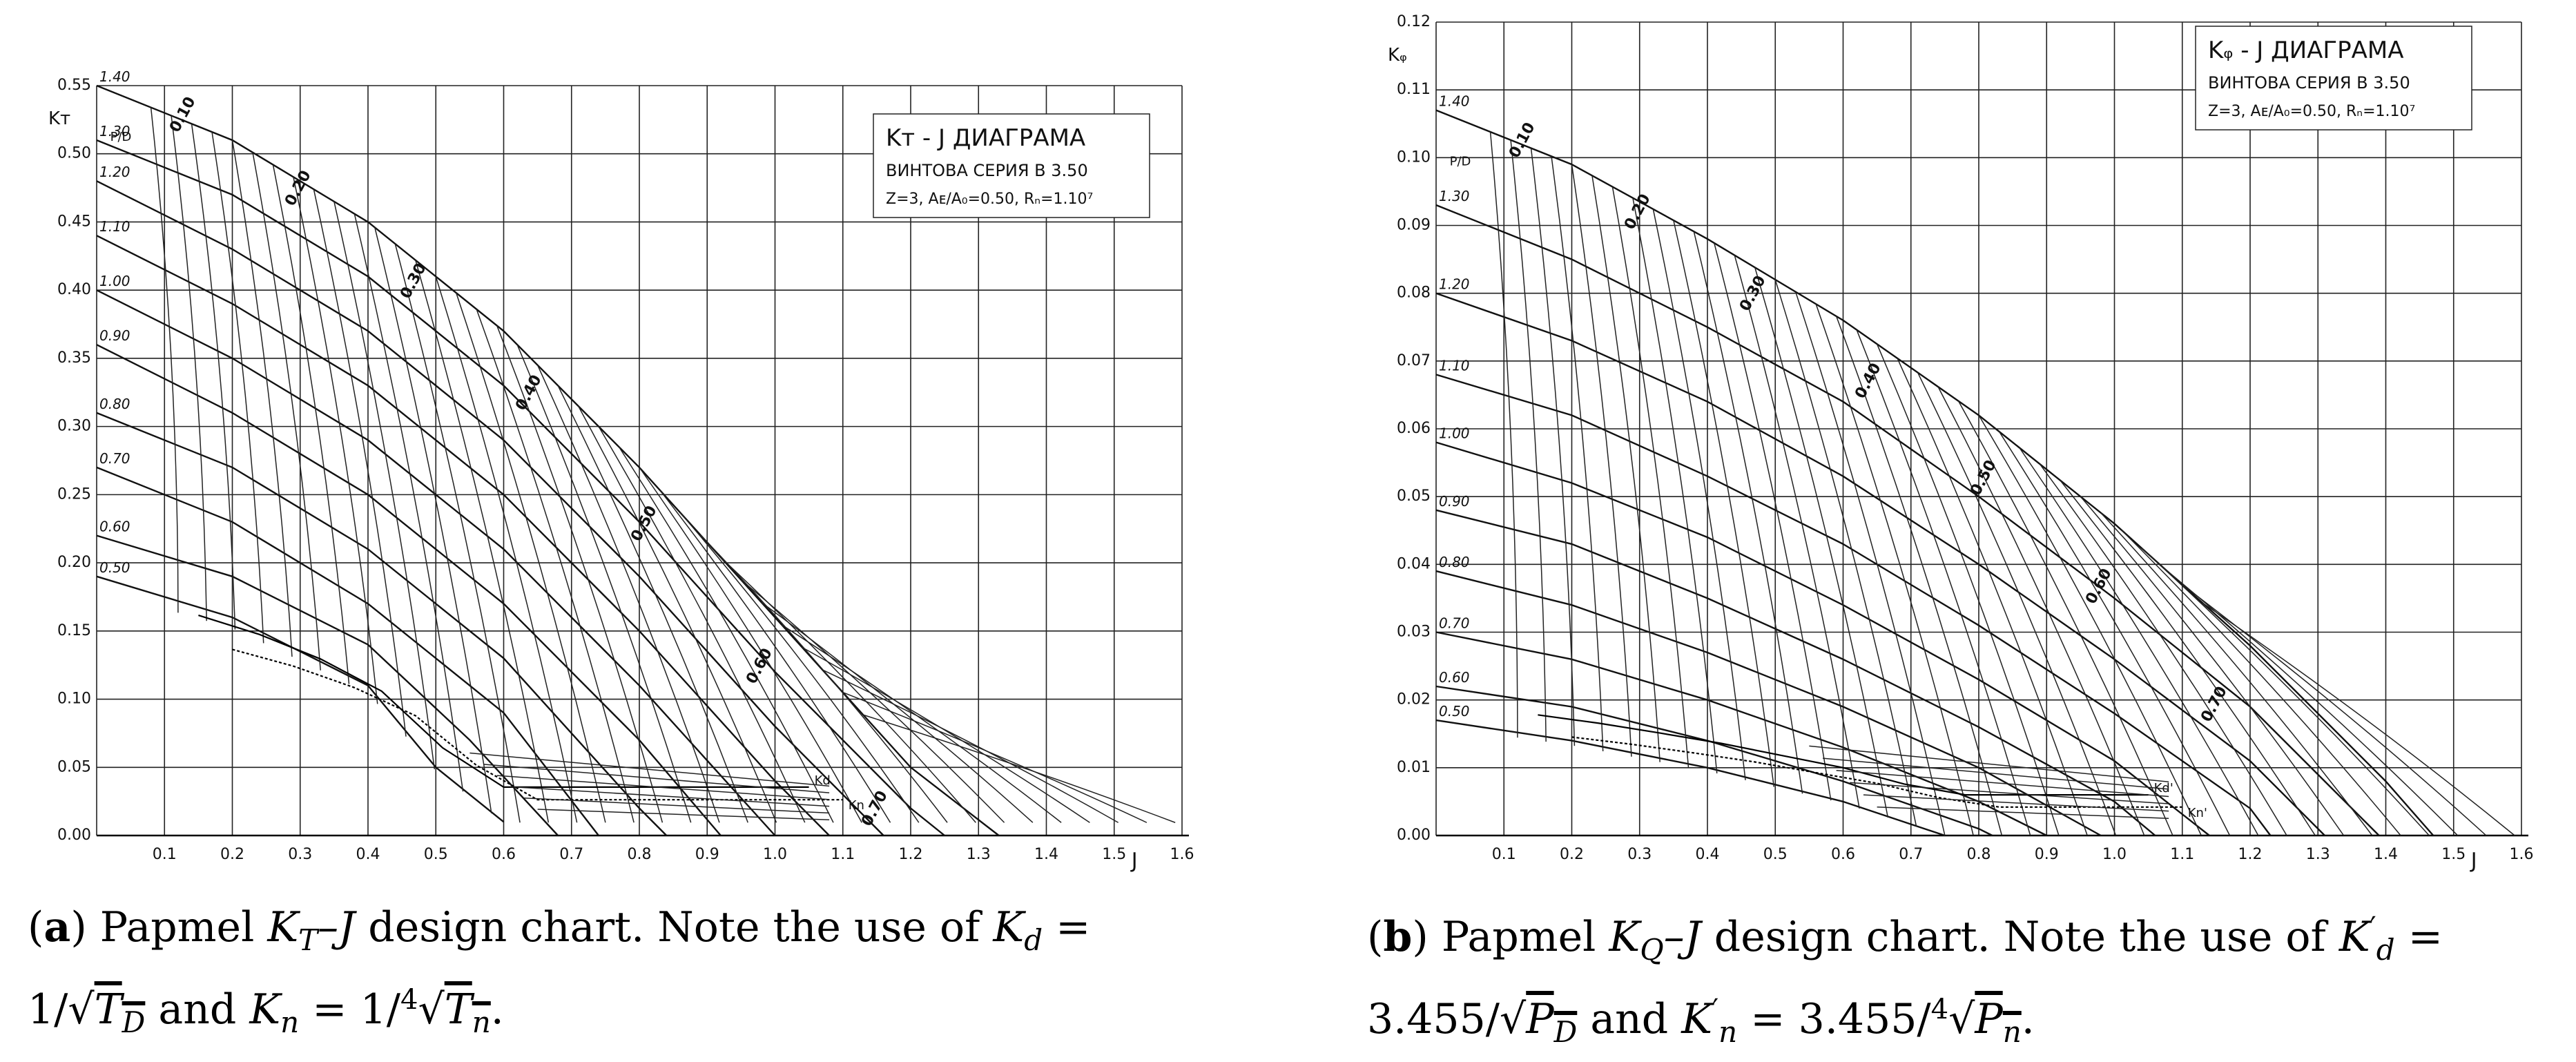 The height and width of the screenshot is (1062, 2576). Describe the element at coordinates (1414, 699) in the screenshot. I see `y-tick-label: 0.02` at that location.